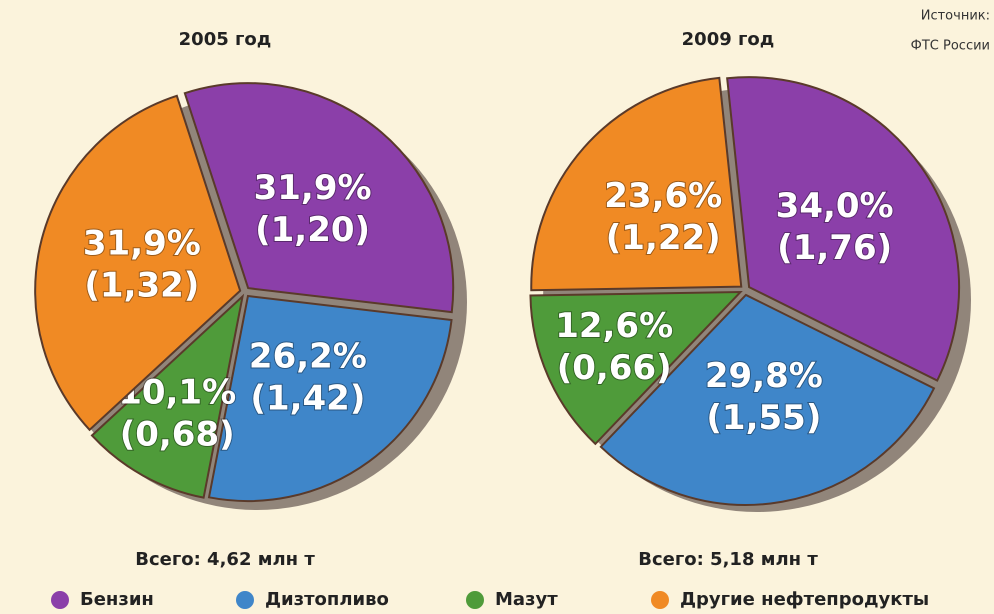 Image resolution: width=994 pixels, height=614 pixels. What do you see at coordinates (728, 39) in the screenshot?
I see `chart-title: 2009 год` at bounding box center [728, 39].